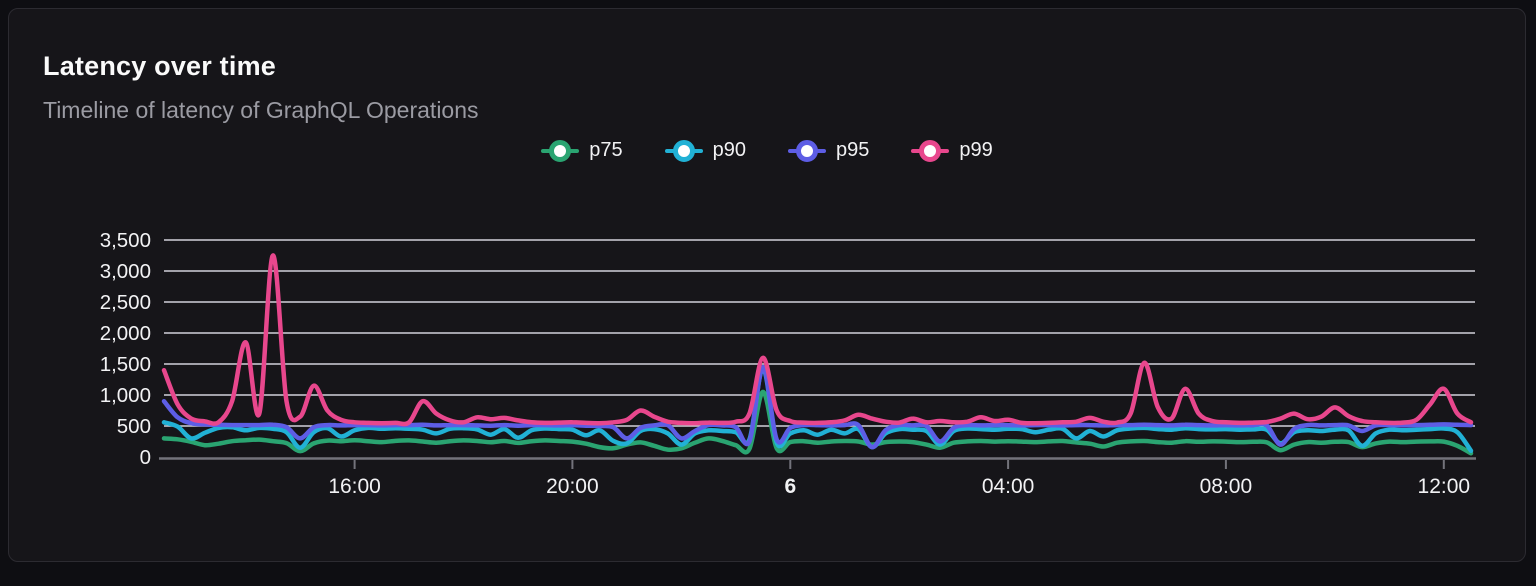 The image size is (1536, 586). I want to click on p95-legend-marker-icon, so click(807, 150).